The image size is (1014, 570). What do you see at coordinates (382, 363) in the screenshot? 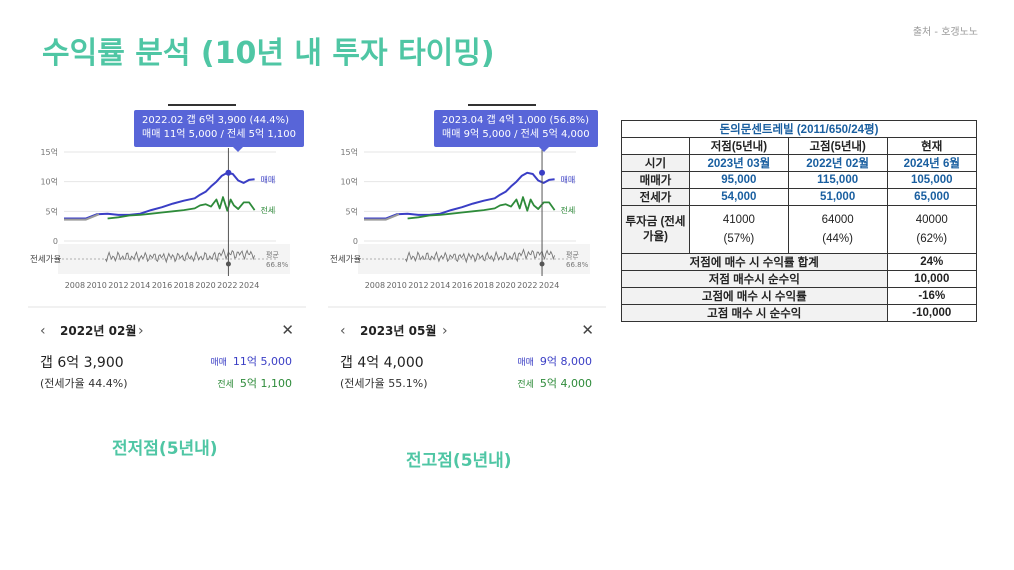
I see `gap-amount: 갭 4억 4,000` at bounding box center [382, 363].